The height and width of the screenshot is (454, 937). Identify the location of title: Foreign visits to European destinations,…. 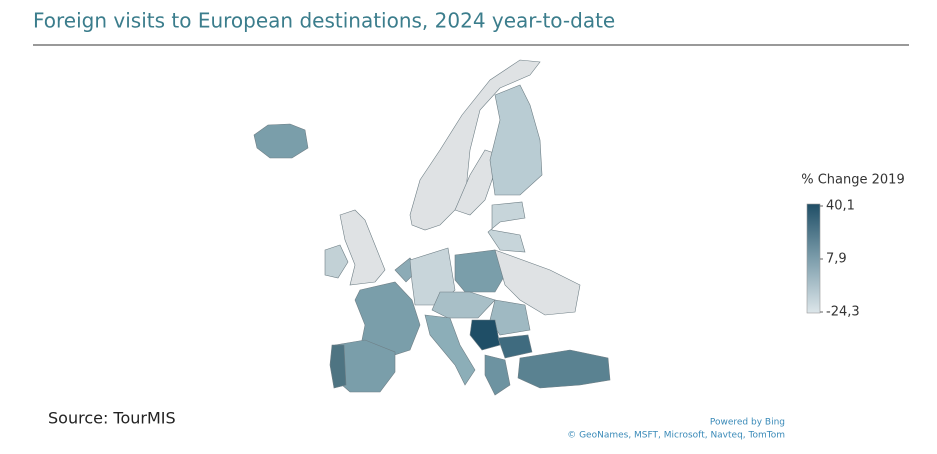
(324, 21).